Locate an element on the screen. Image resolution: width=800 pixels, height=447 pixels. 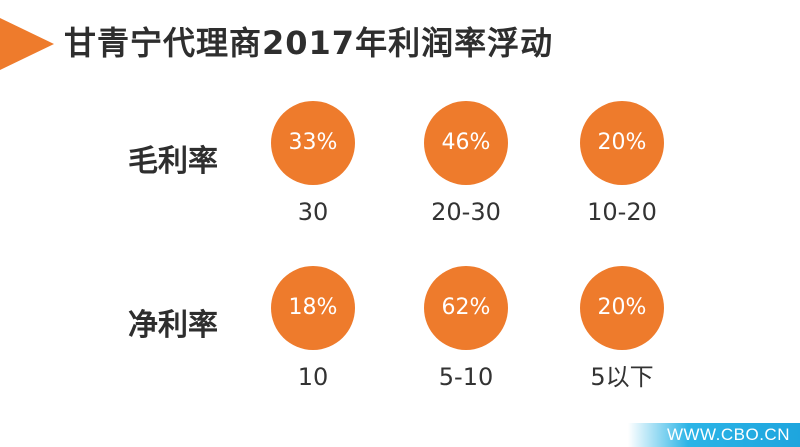
range-label: 5-10 is located at coordinates (466, 377).